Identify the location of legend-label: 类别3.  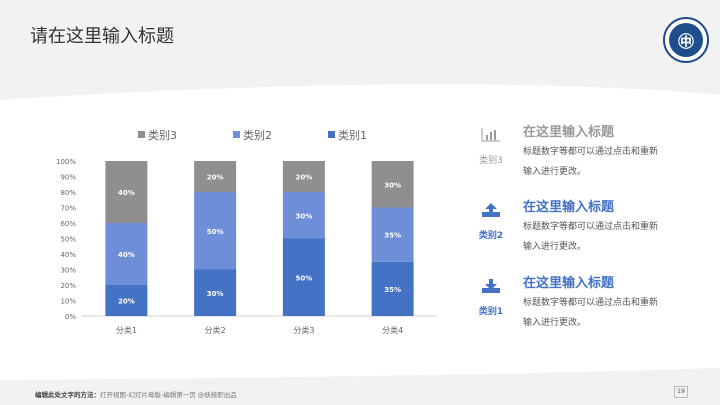
(162, 135).